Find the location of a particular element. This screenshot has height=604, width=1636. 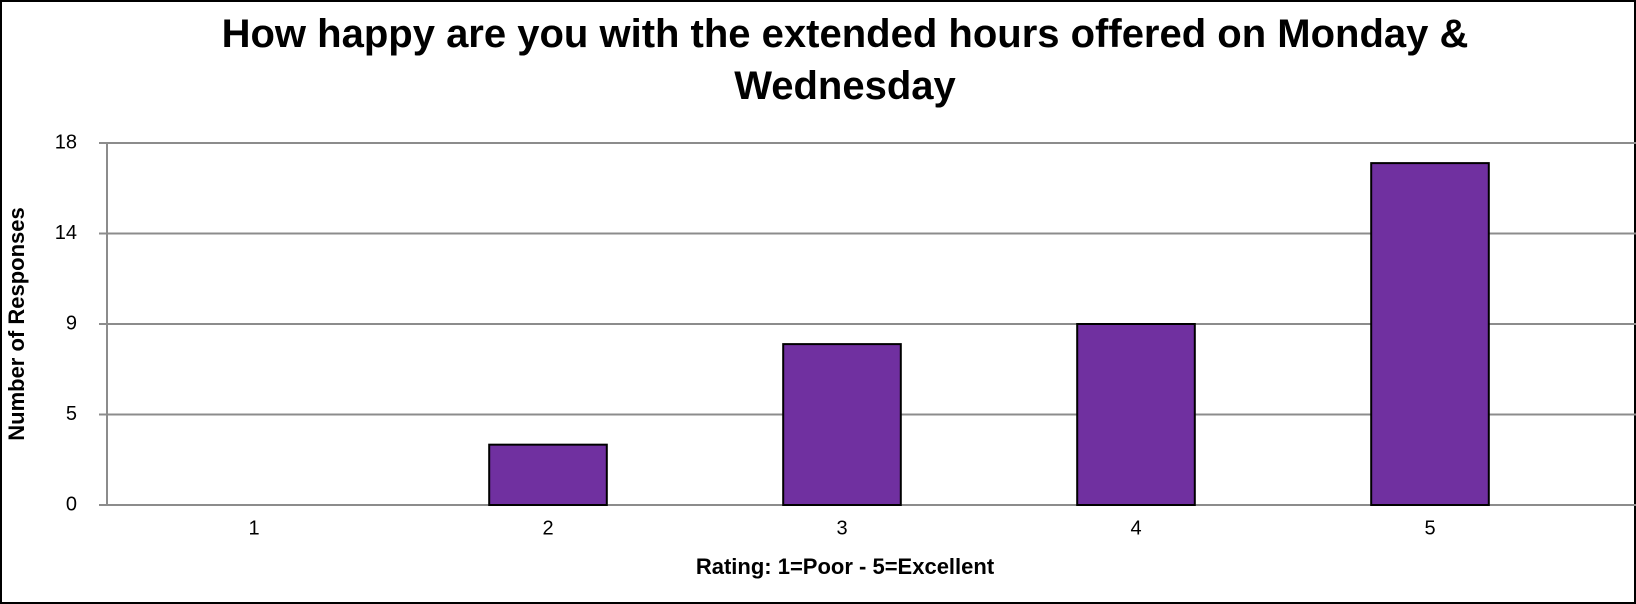

x-tick-label: 1 is located at coordinates (253, 528).